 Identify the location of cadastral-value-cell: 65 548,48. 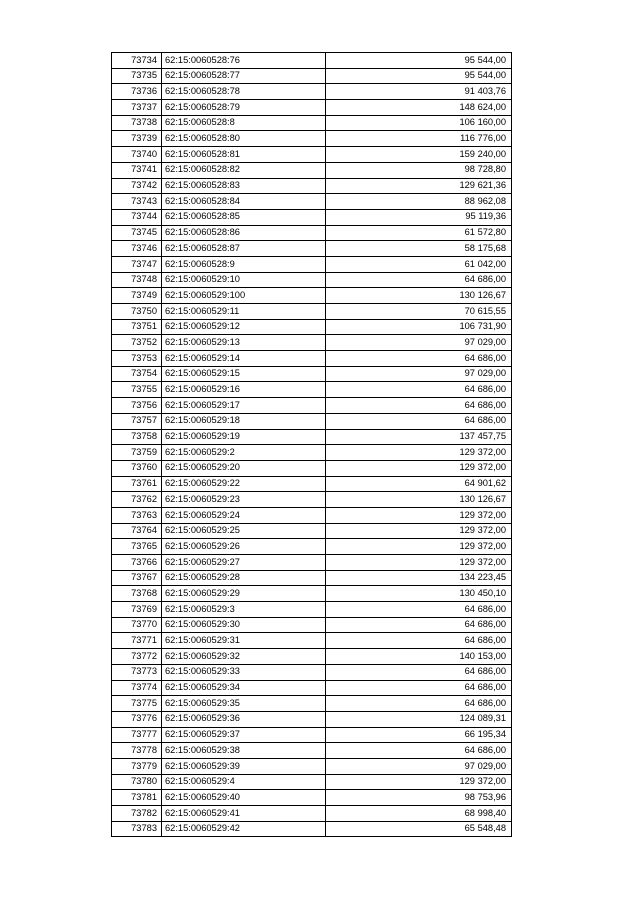
(418, 829).